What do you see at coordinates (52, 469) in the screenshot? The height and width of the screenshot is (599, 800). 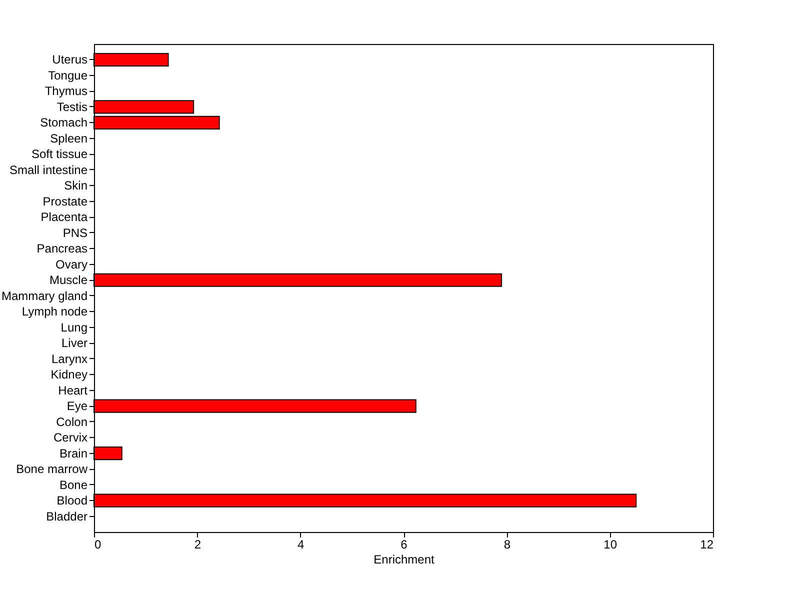 I see `y-tick-label: Bone marrow` at bounding box center [52, 469].